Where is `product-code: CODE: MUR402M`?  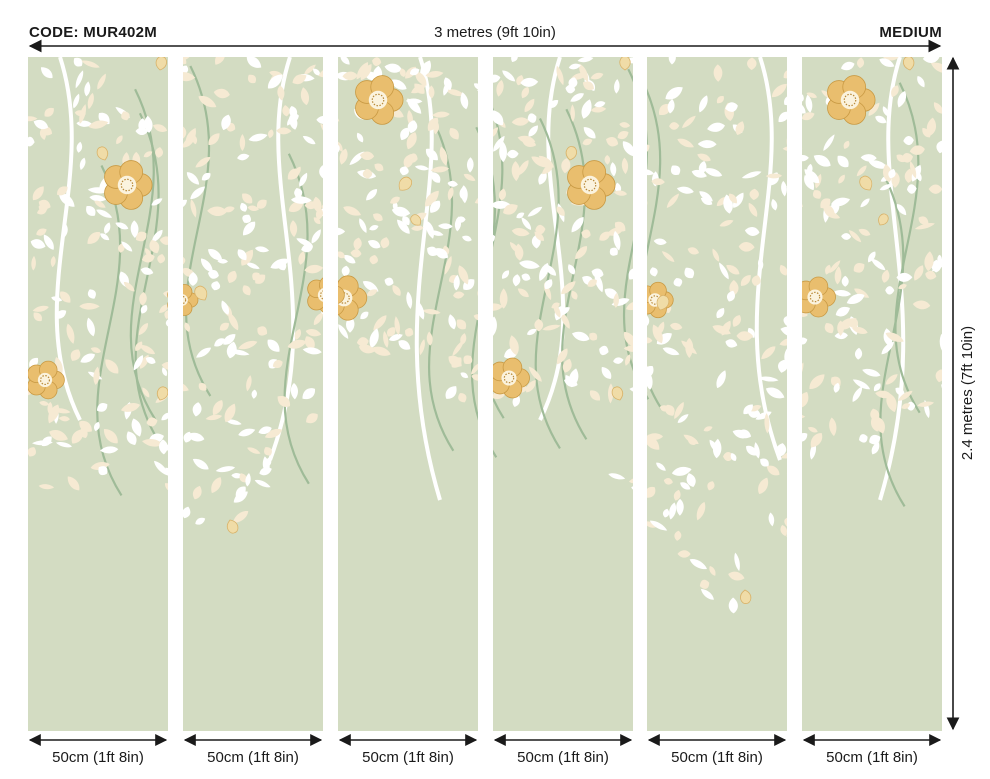 product-code: CODE: MUR402M is located at coordinates (93, 32).